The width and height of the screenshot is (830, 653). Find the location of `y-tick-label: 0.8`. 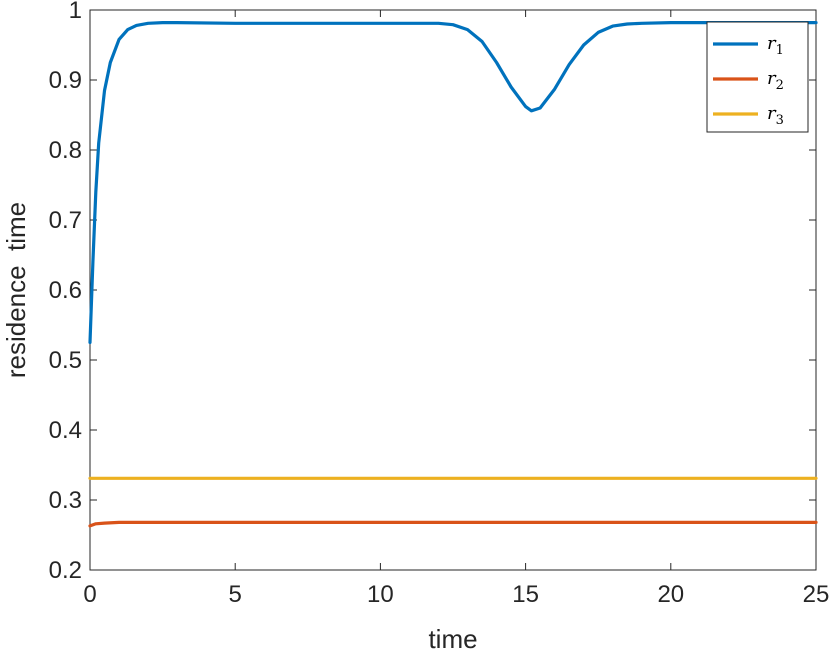

y-tick-label: 0.8 is located at coordinates (65, 150).